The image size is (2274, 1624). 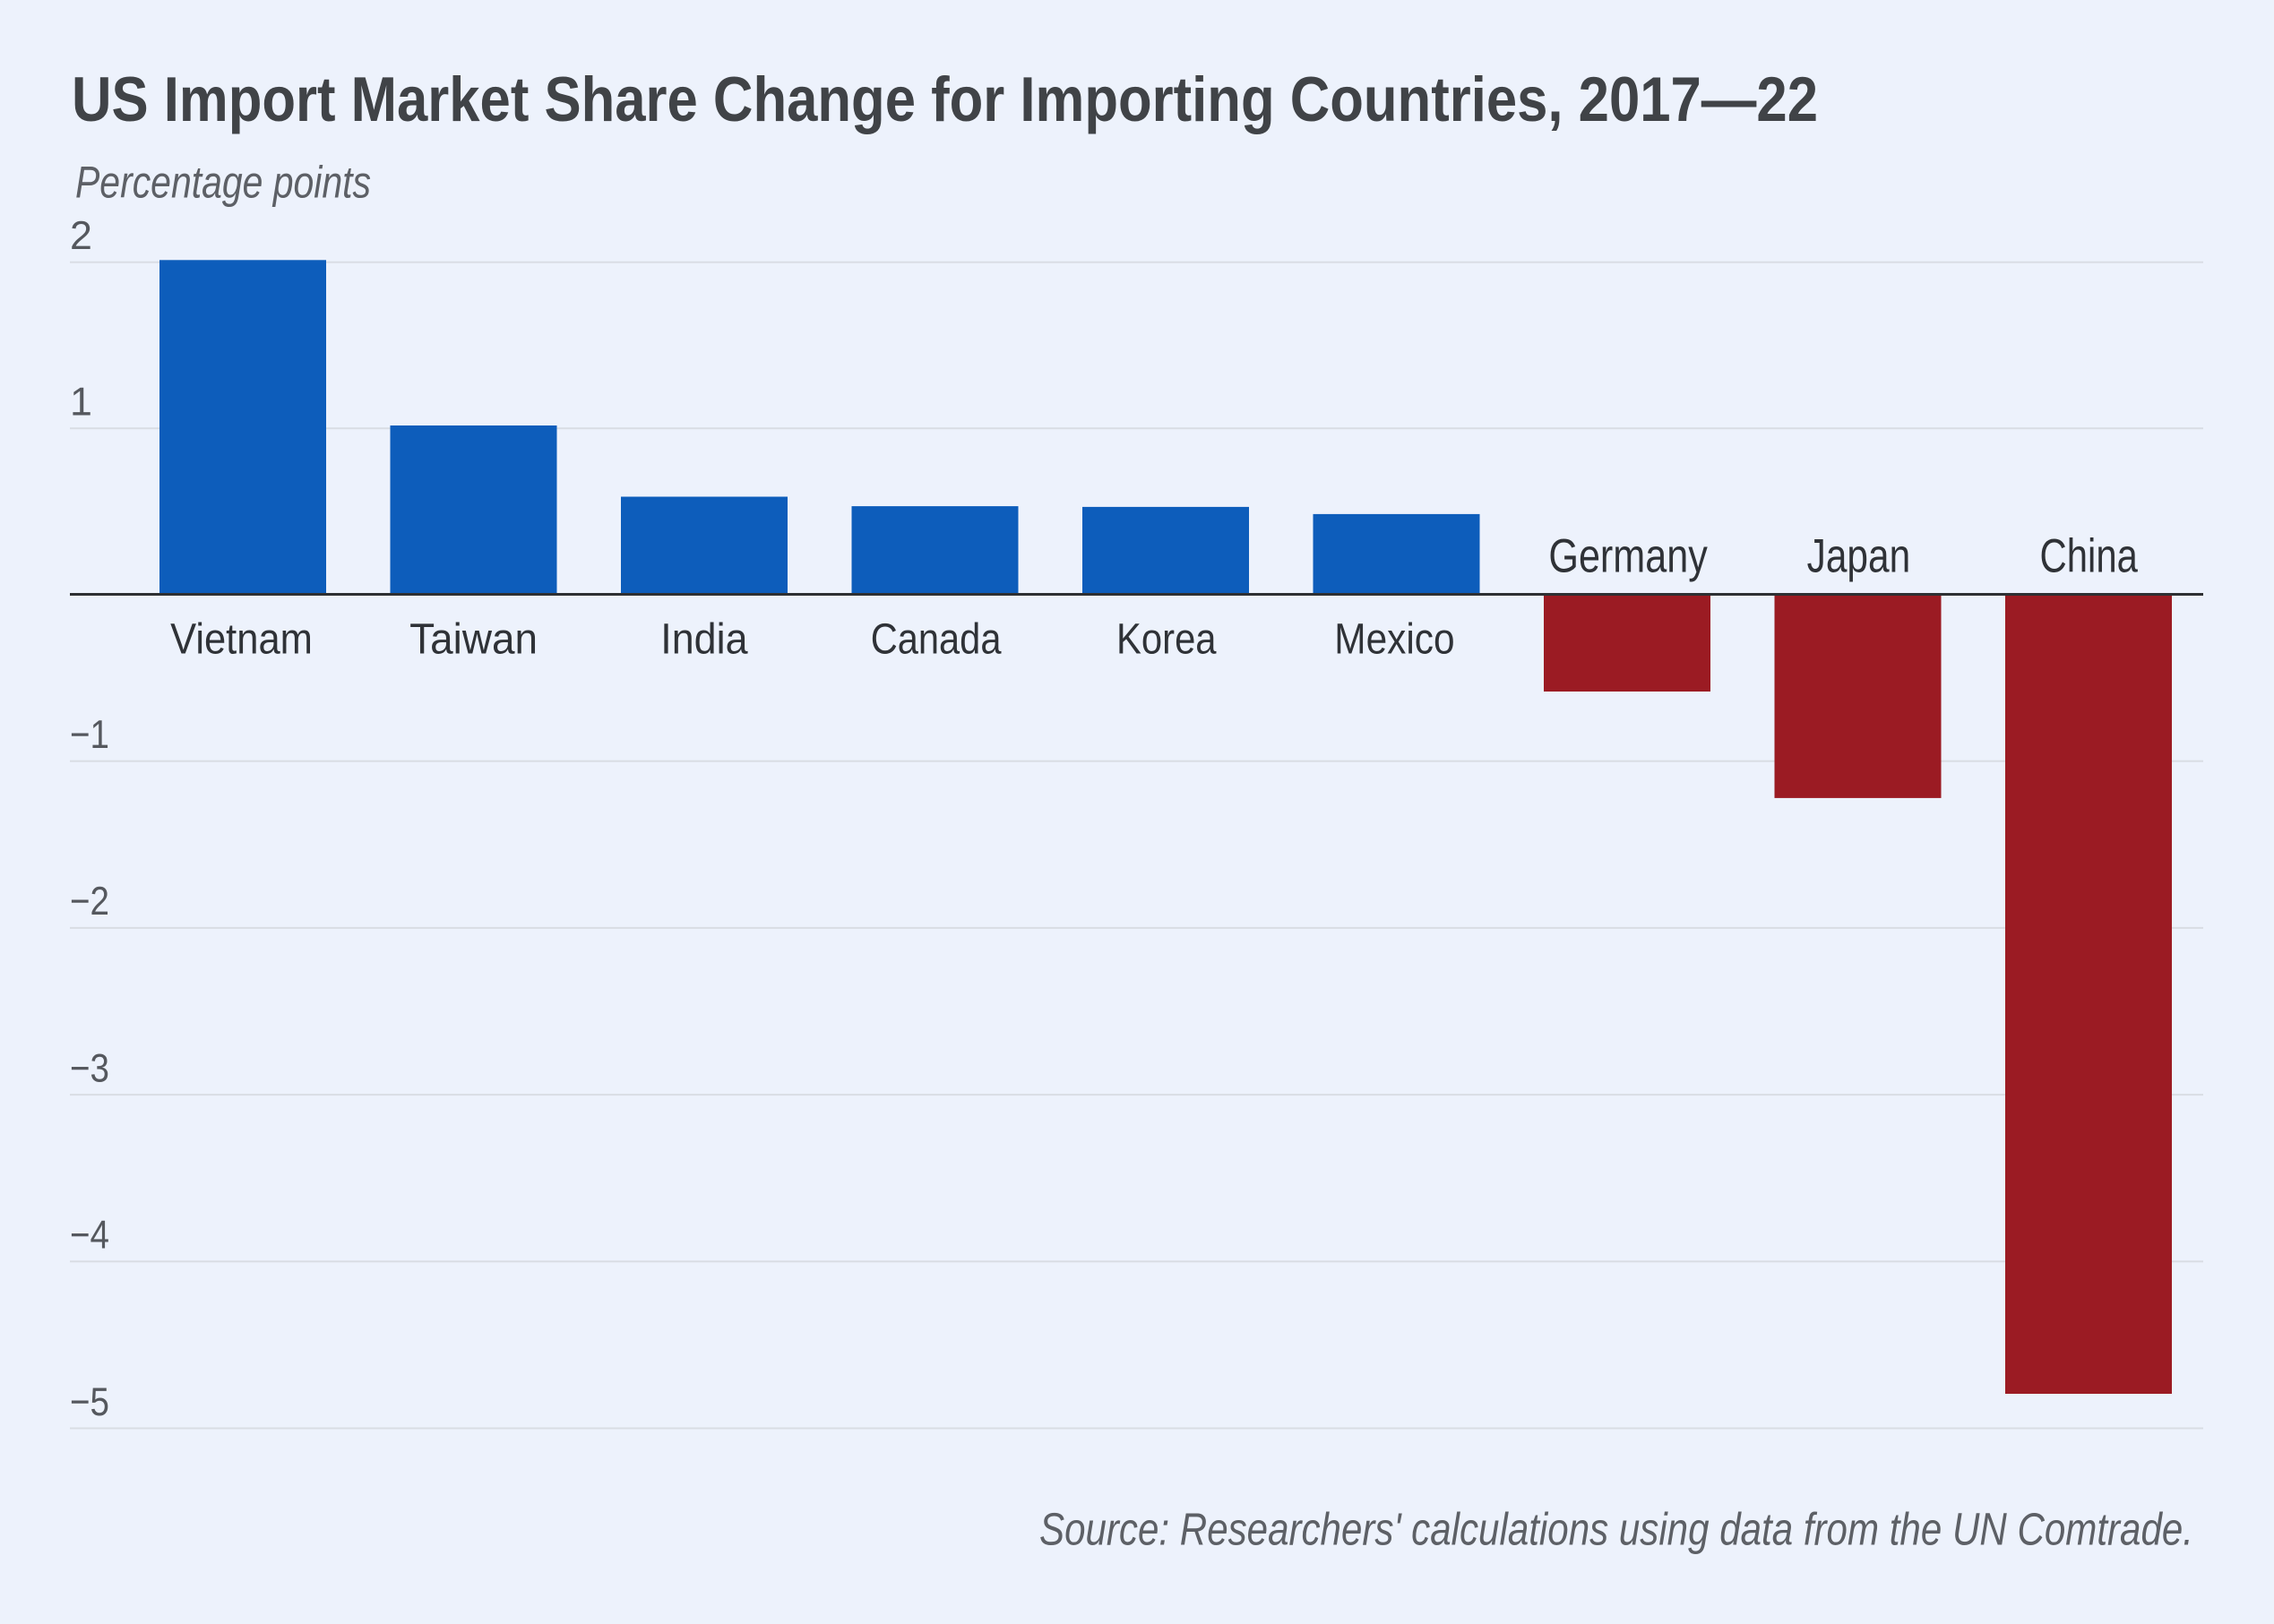 I want to click on svg-text: −4, so click(x=89, y=1235).